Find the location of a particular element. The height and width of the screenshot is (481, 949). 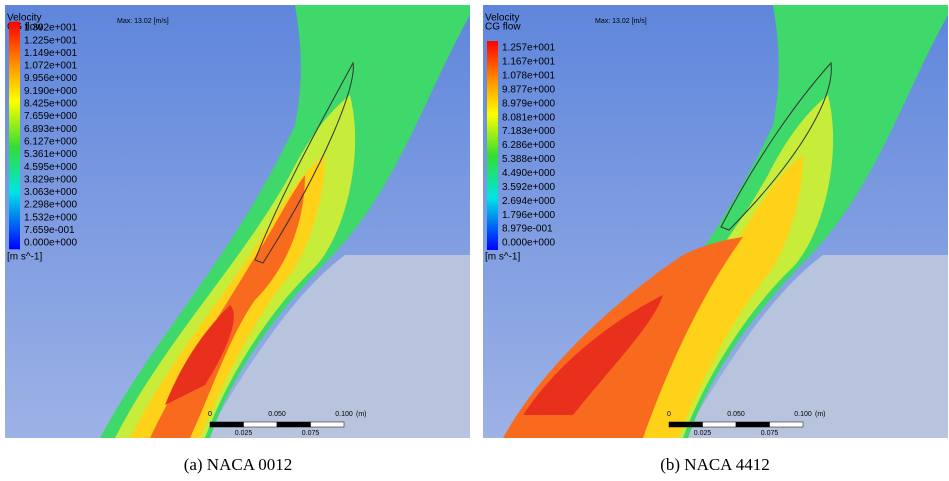

legend-label: 9.190e+000 is located at coordinates (51, 91).